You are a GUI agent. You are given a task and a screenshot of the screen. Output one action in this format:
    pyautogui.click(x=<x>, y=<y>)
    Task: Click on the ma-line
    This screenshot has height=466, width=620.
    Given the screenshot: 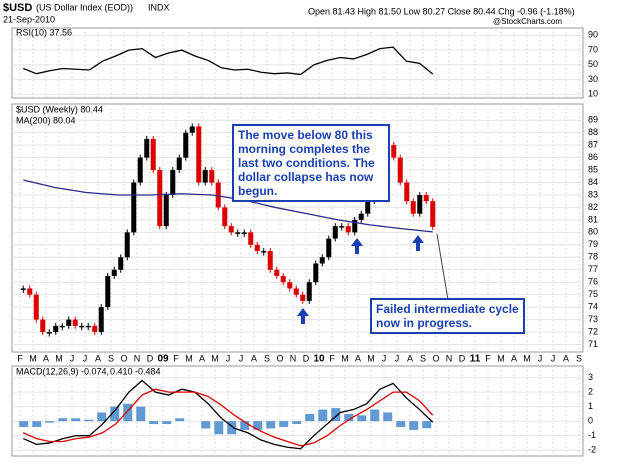 What is the action you would take?
    pyautogui.click(x=228, y=206)
    